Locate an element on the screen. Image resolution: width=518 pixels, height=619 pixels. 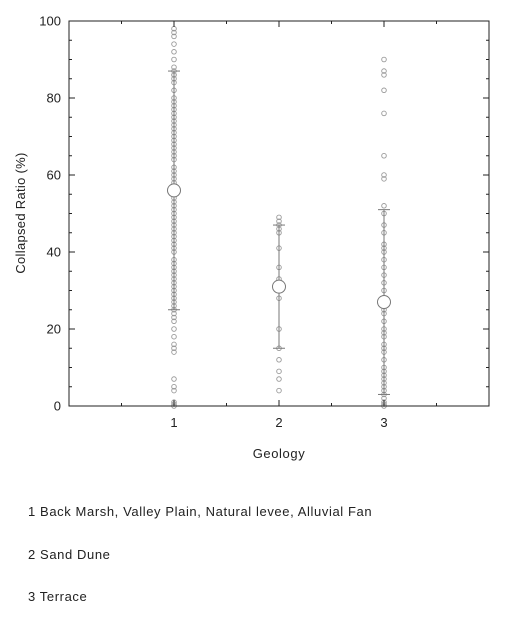
legend-entry-2: 2 Sand Dune is located at coordinates (69, 554).